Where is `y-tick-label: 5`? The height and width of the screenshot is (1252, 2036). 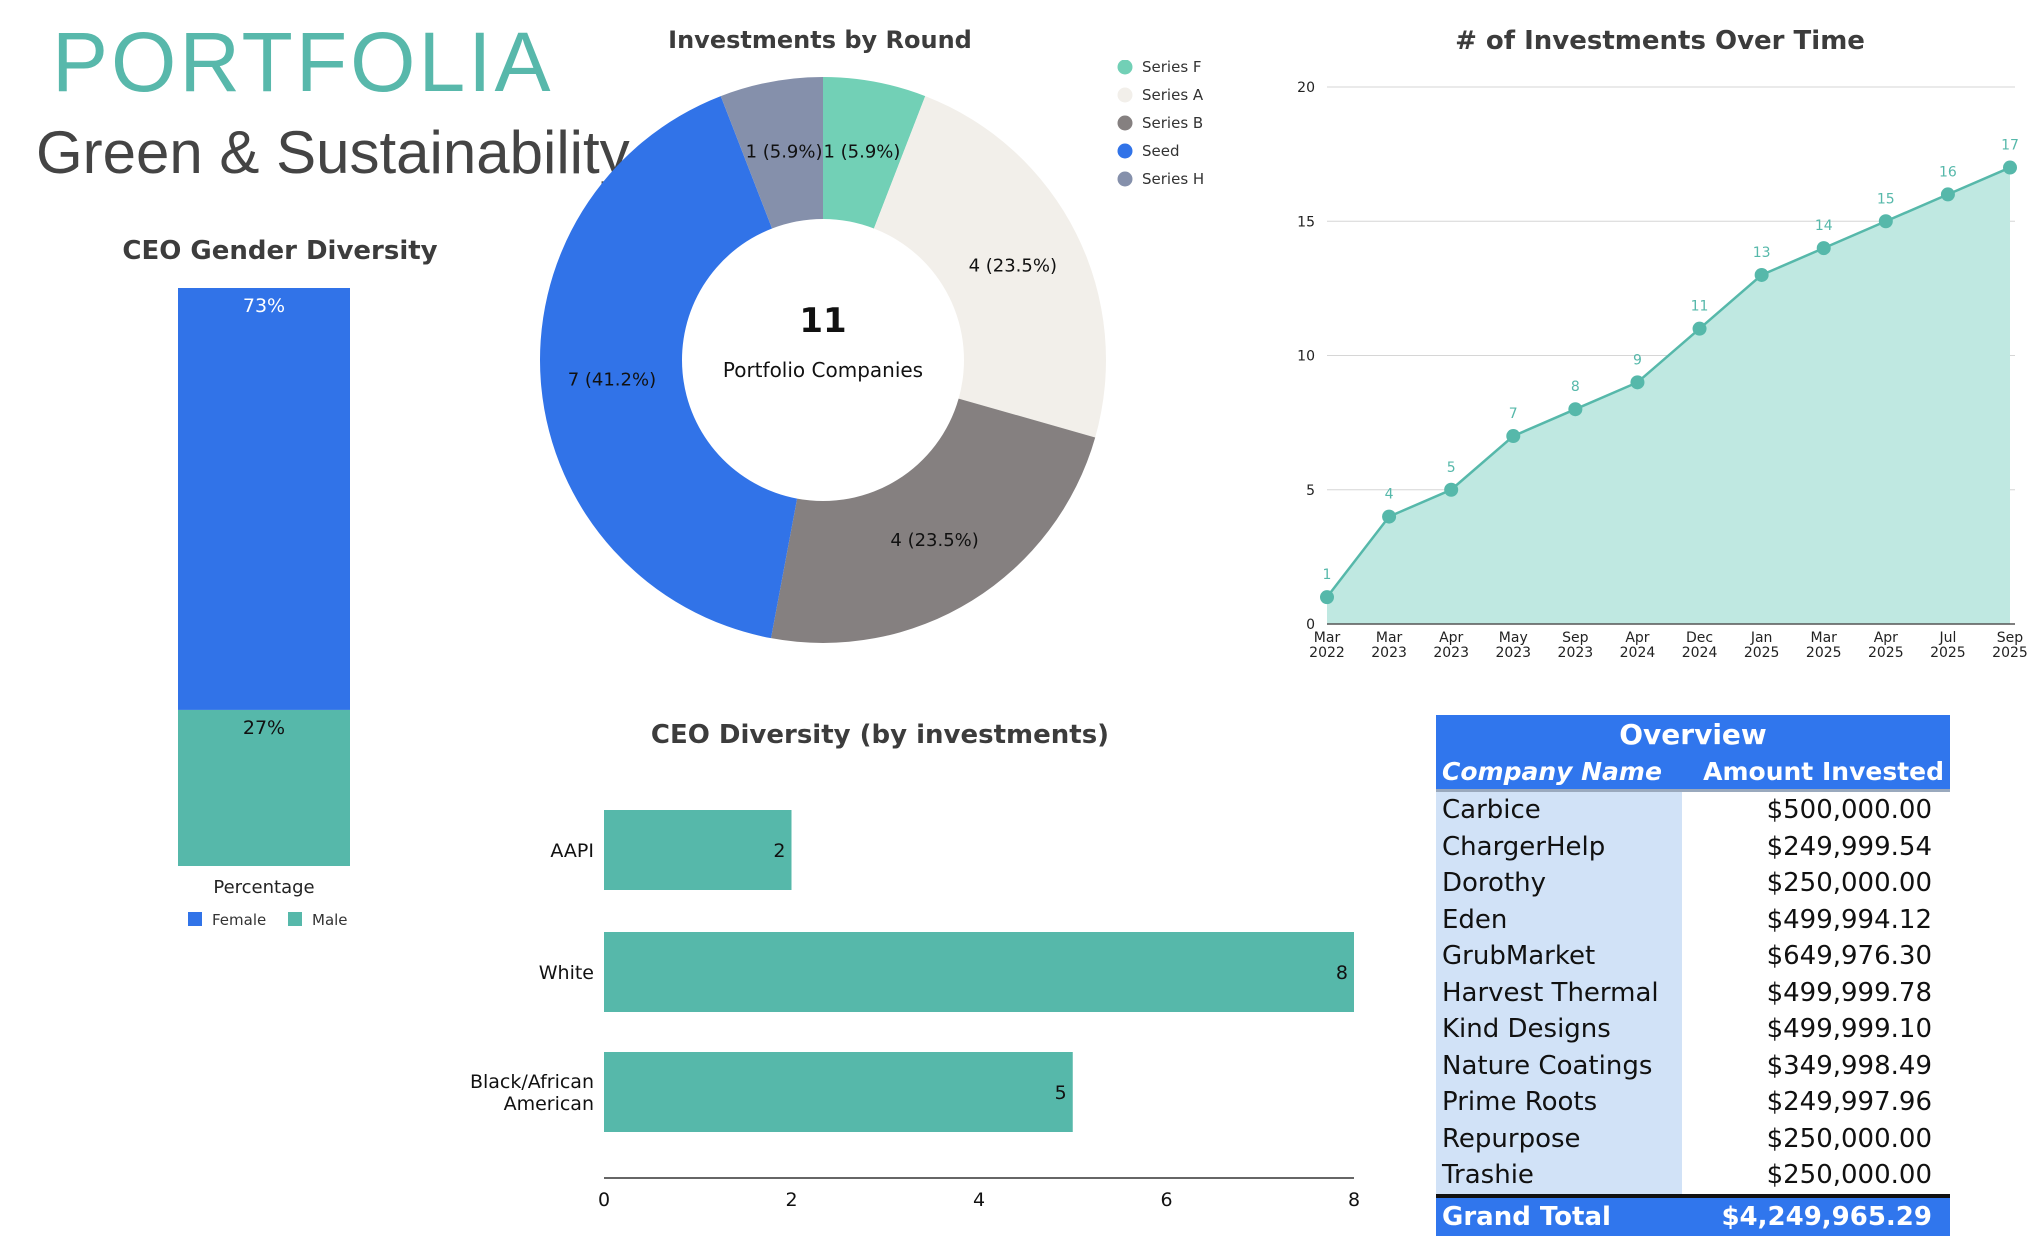
y-tick-label: 5 is located at coordinates (1310, 491).